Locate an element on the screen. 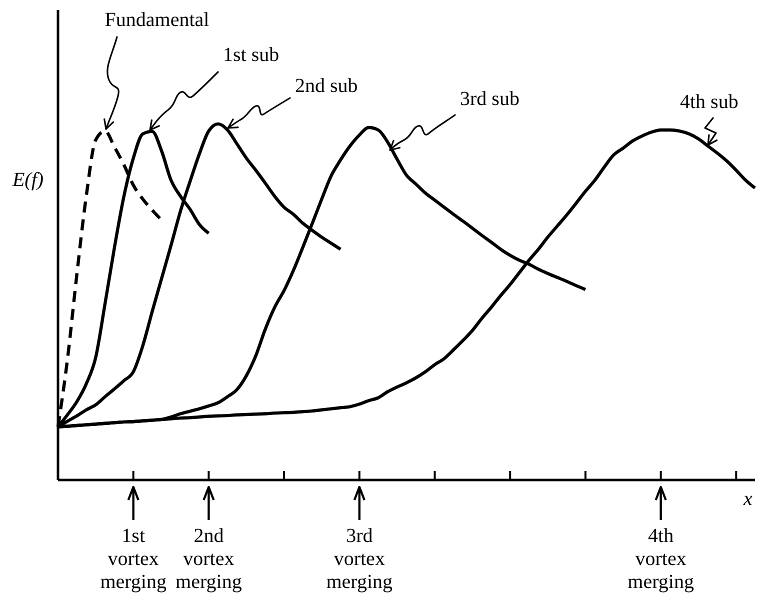  text: Fundamental is located at coordinates (157, 20).